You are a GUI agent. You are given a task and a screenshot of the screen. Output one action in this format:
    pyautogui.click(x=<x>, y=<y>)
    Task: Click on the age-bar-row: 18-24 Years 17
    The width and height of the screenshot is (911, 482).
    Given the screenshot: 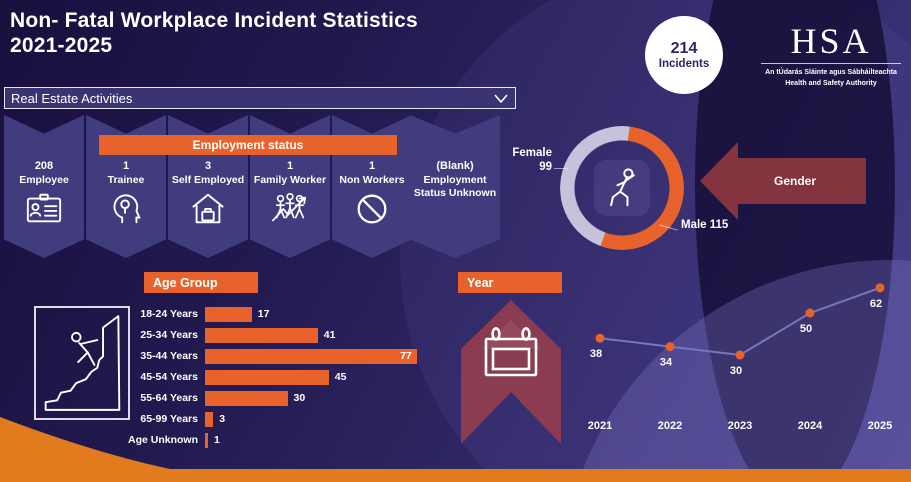 What is the action you would take?
    pyautogui.click(x=263, y=314)
    